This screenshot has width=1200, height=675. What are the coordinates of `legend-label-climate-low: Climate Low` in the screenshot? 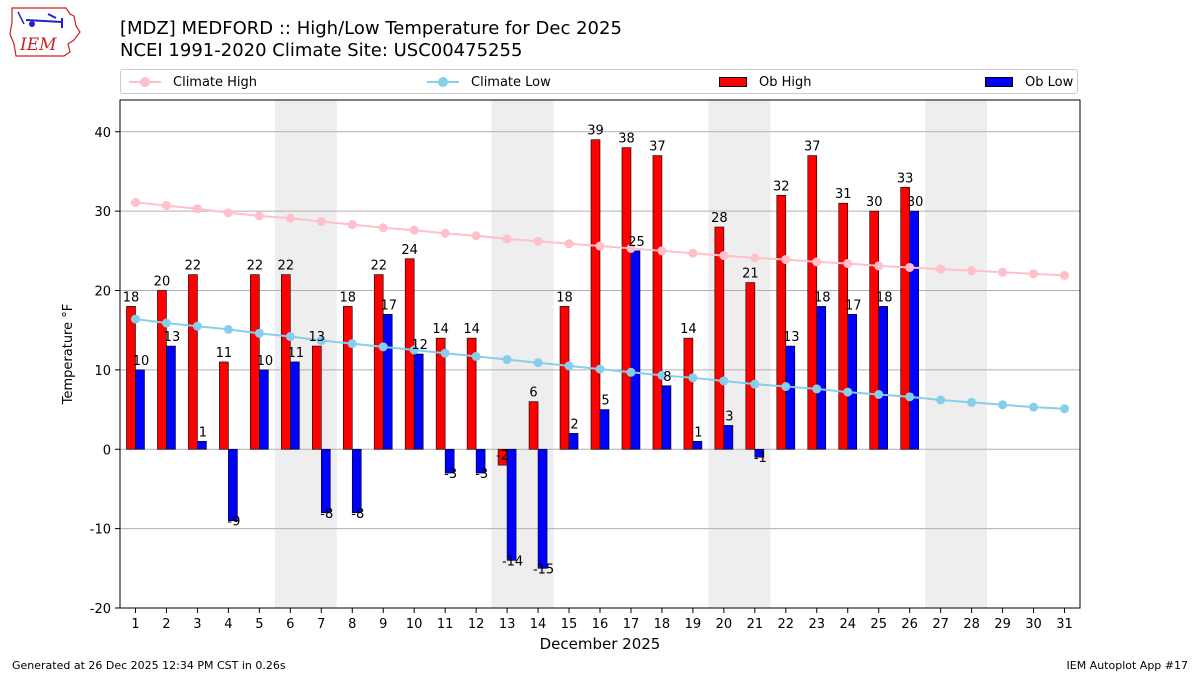 It's located at (511, 82).